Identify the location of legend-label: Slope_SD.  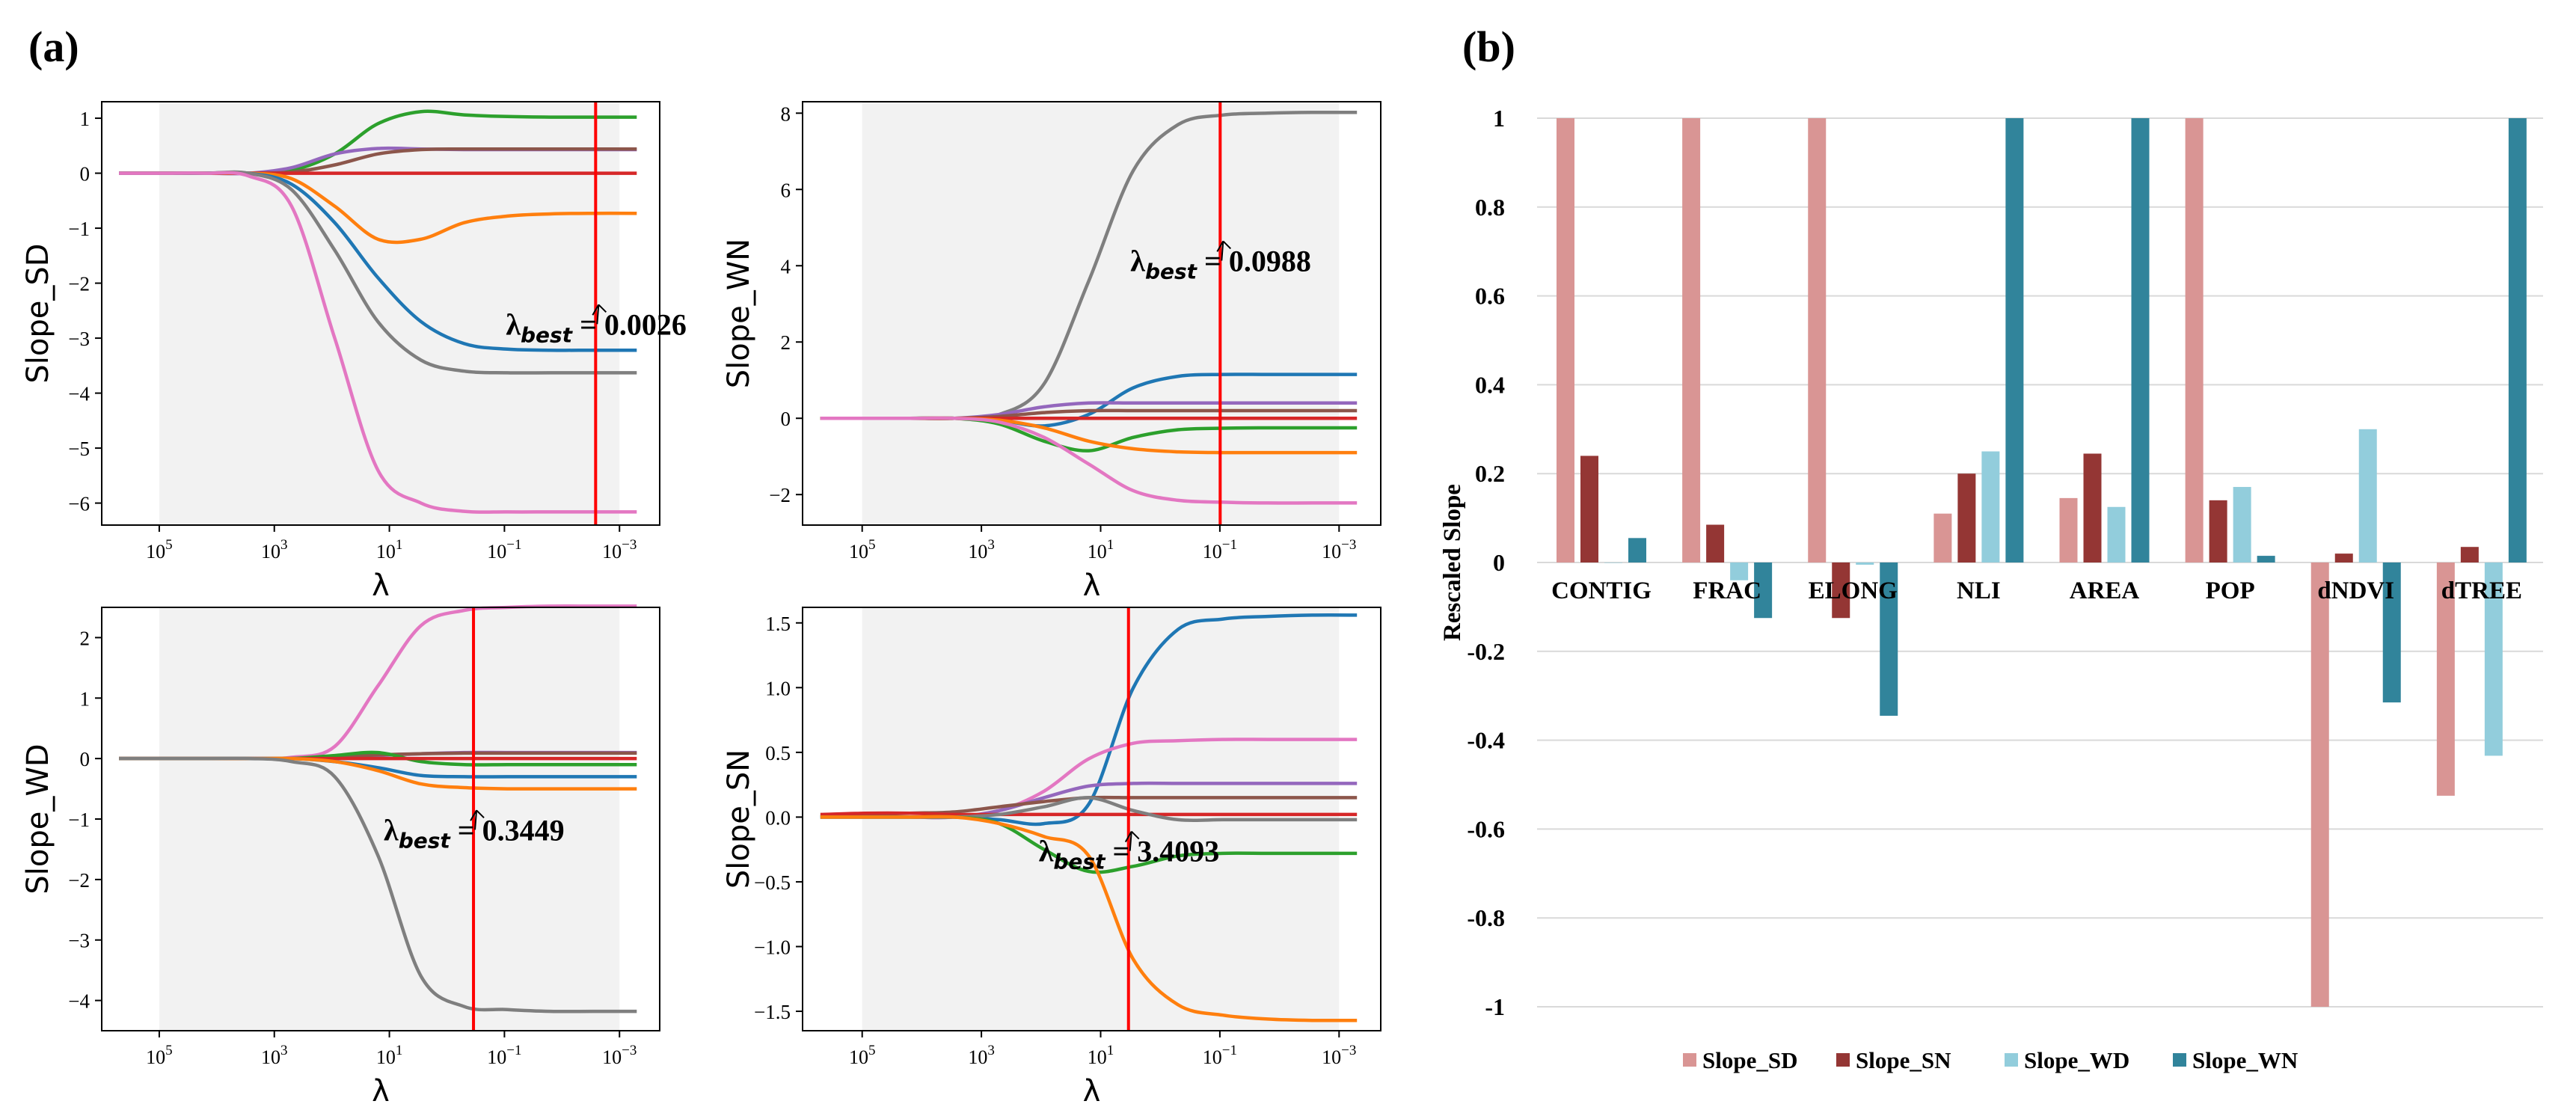
(1749, 1060).